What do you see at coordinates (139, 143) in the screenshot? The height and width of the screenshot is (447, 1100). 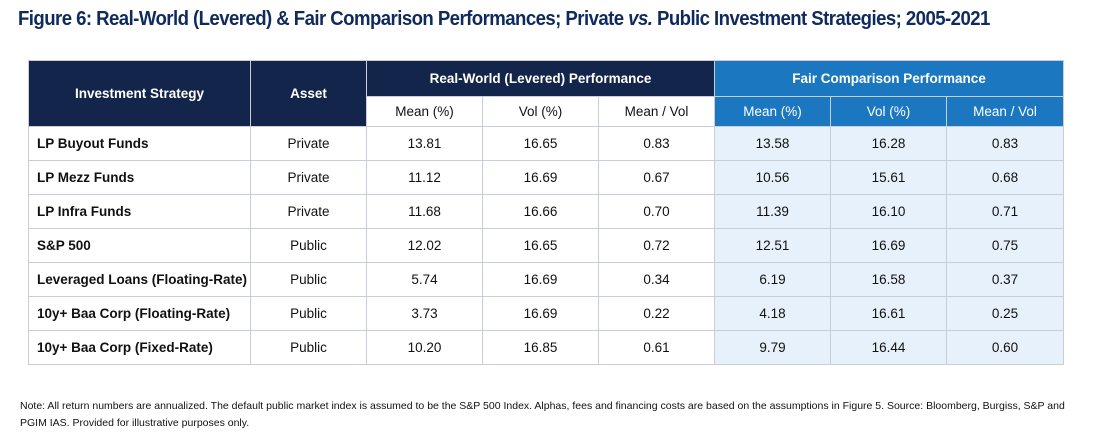 I see `strategy-cell: LP Buyout Funds` at bounding box center [139, 143].